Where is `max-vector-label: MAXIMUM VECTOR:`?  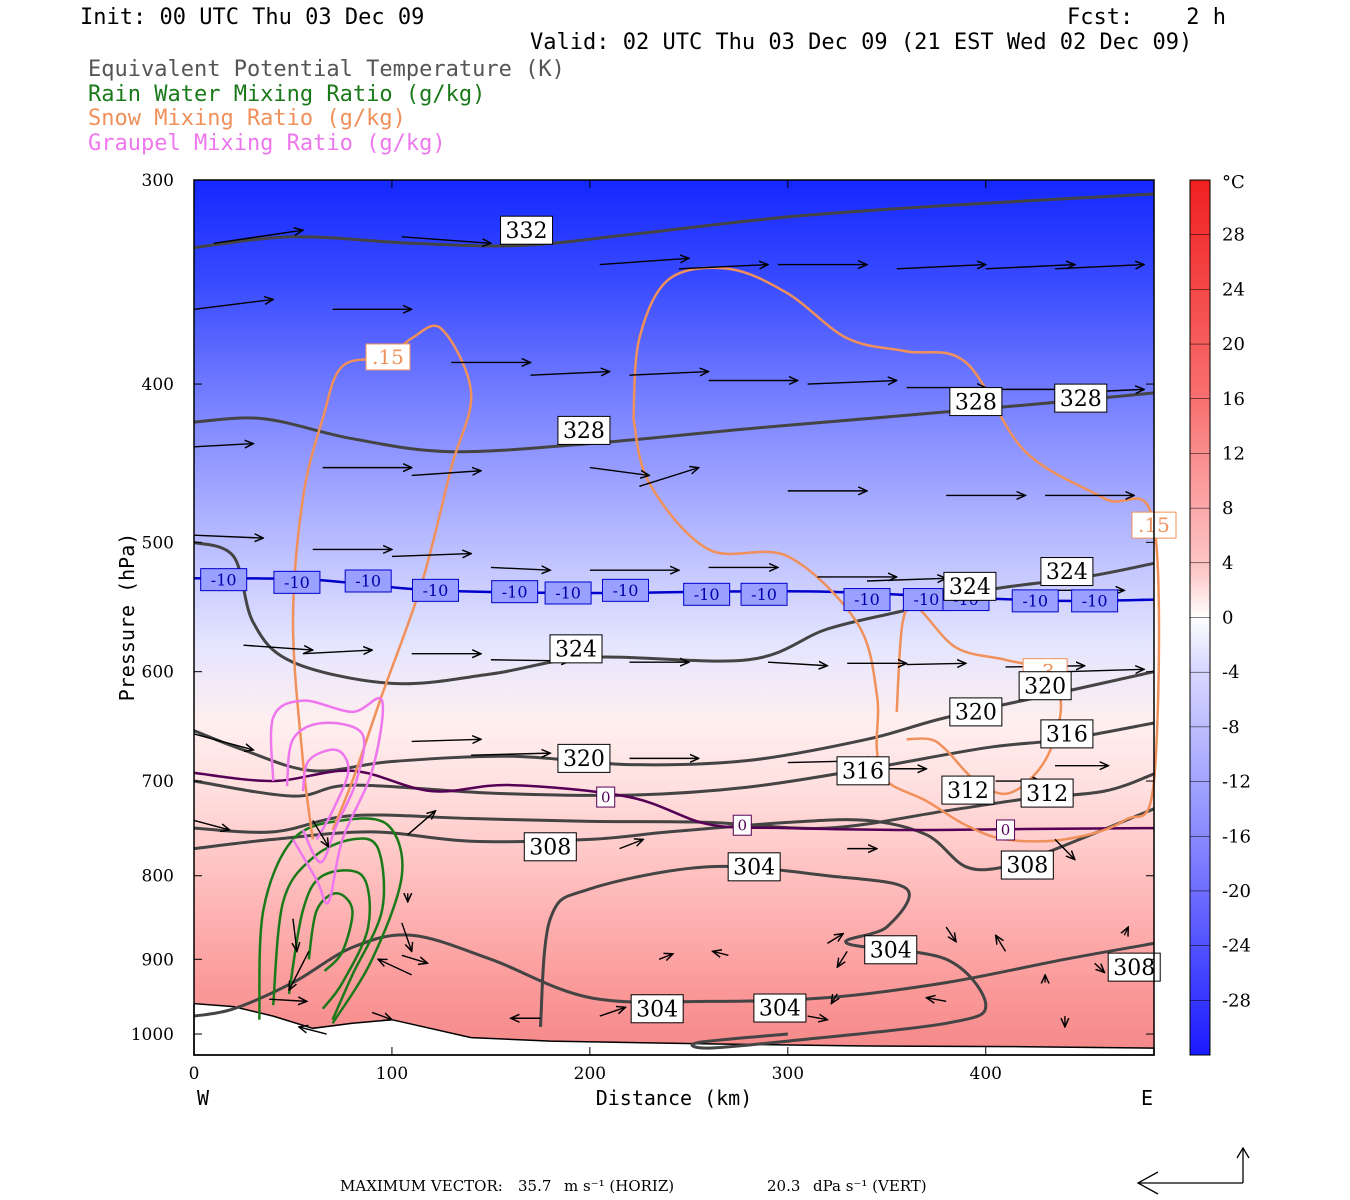
max-vector-label: MAXIMUM VECTOR: is located at coordinates (421, 1186).